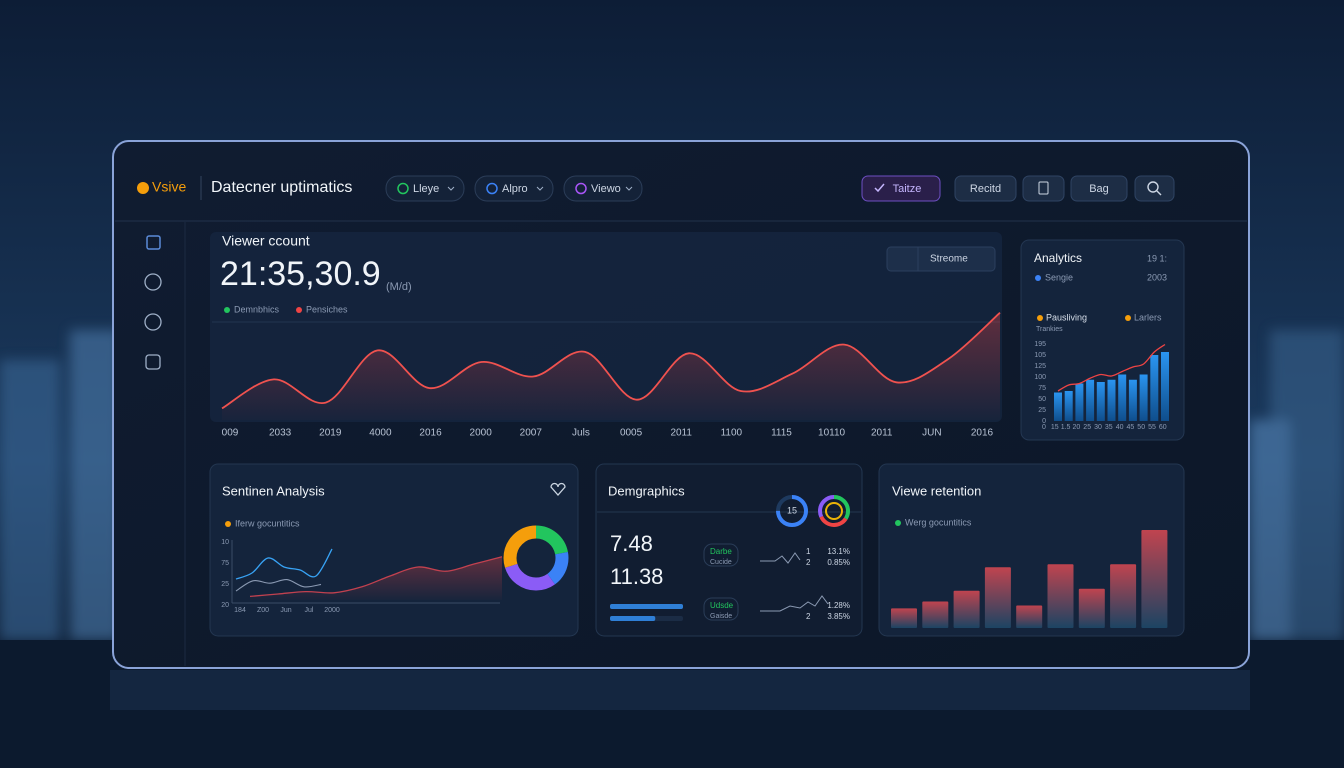 This screenshot has height=768, width=1344. Describe the element at coordinates (300, 274) in the screenshot. I see `viewer-count-value: 21:35,30.9` at that location.